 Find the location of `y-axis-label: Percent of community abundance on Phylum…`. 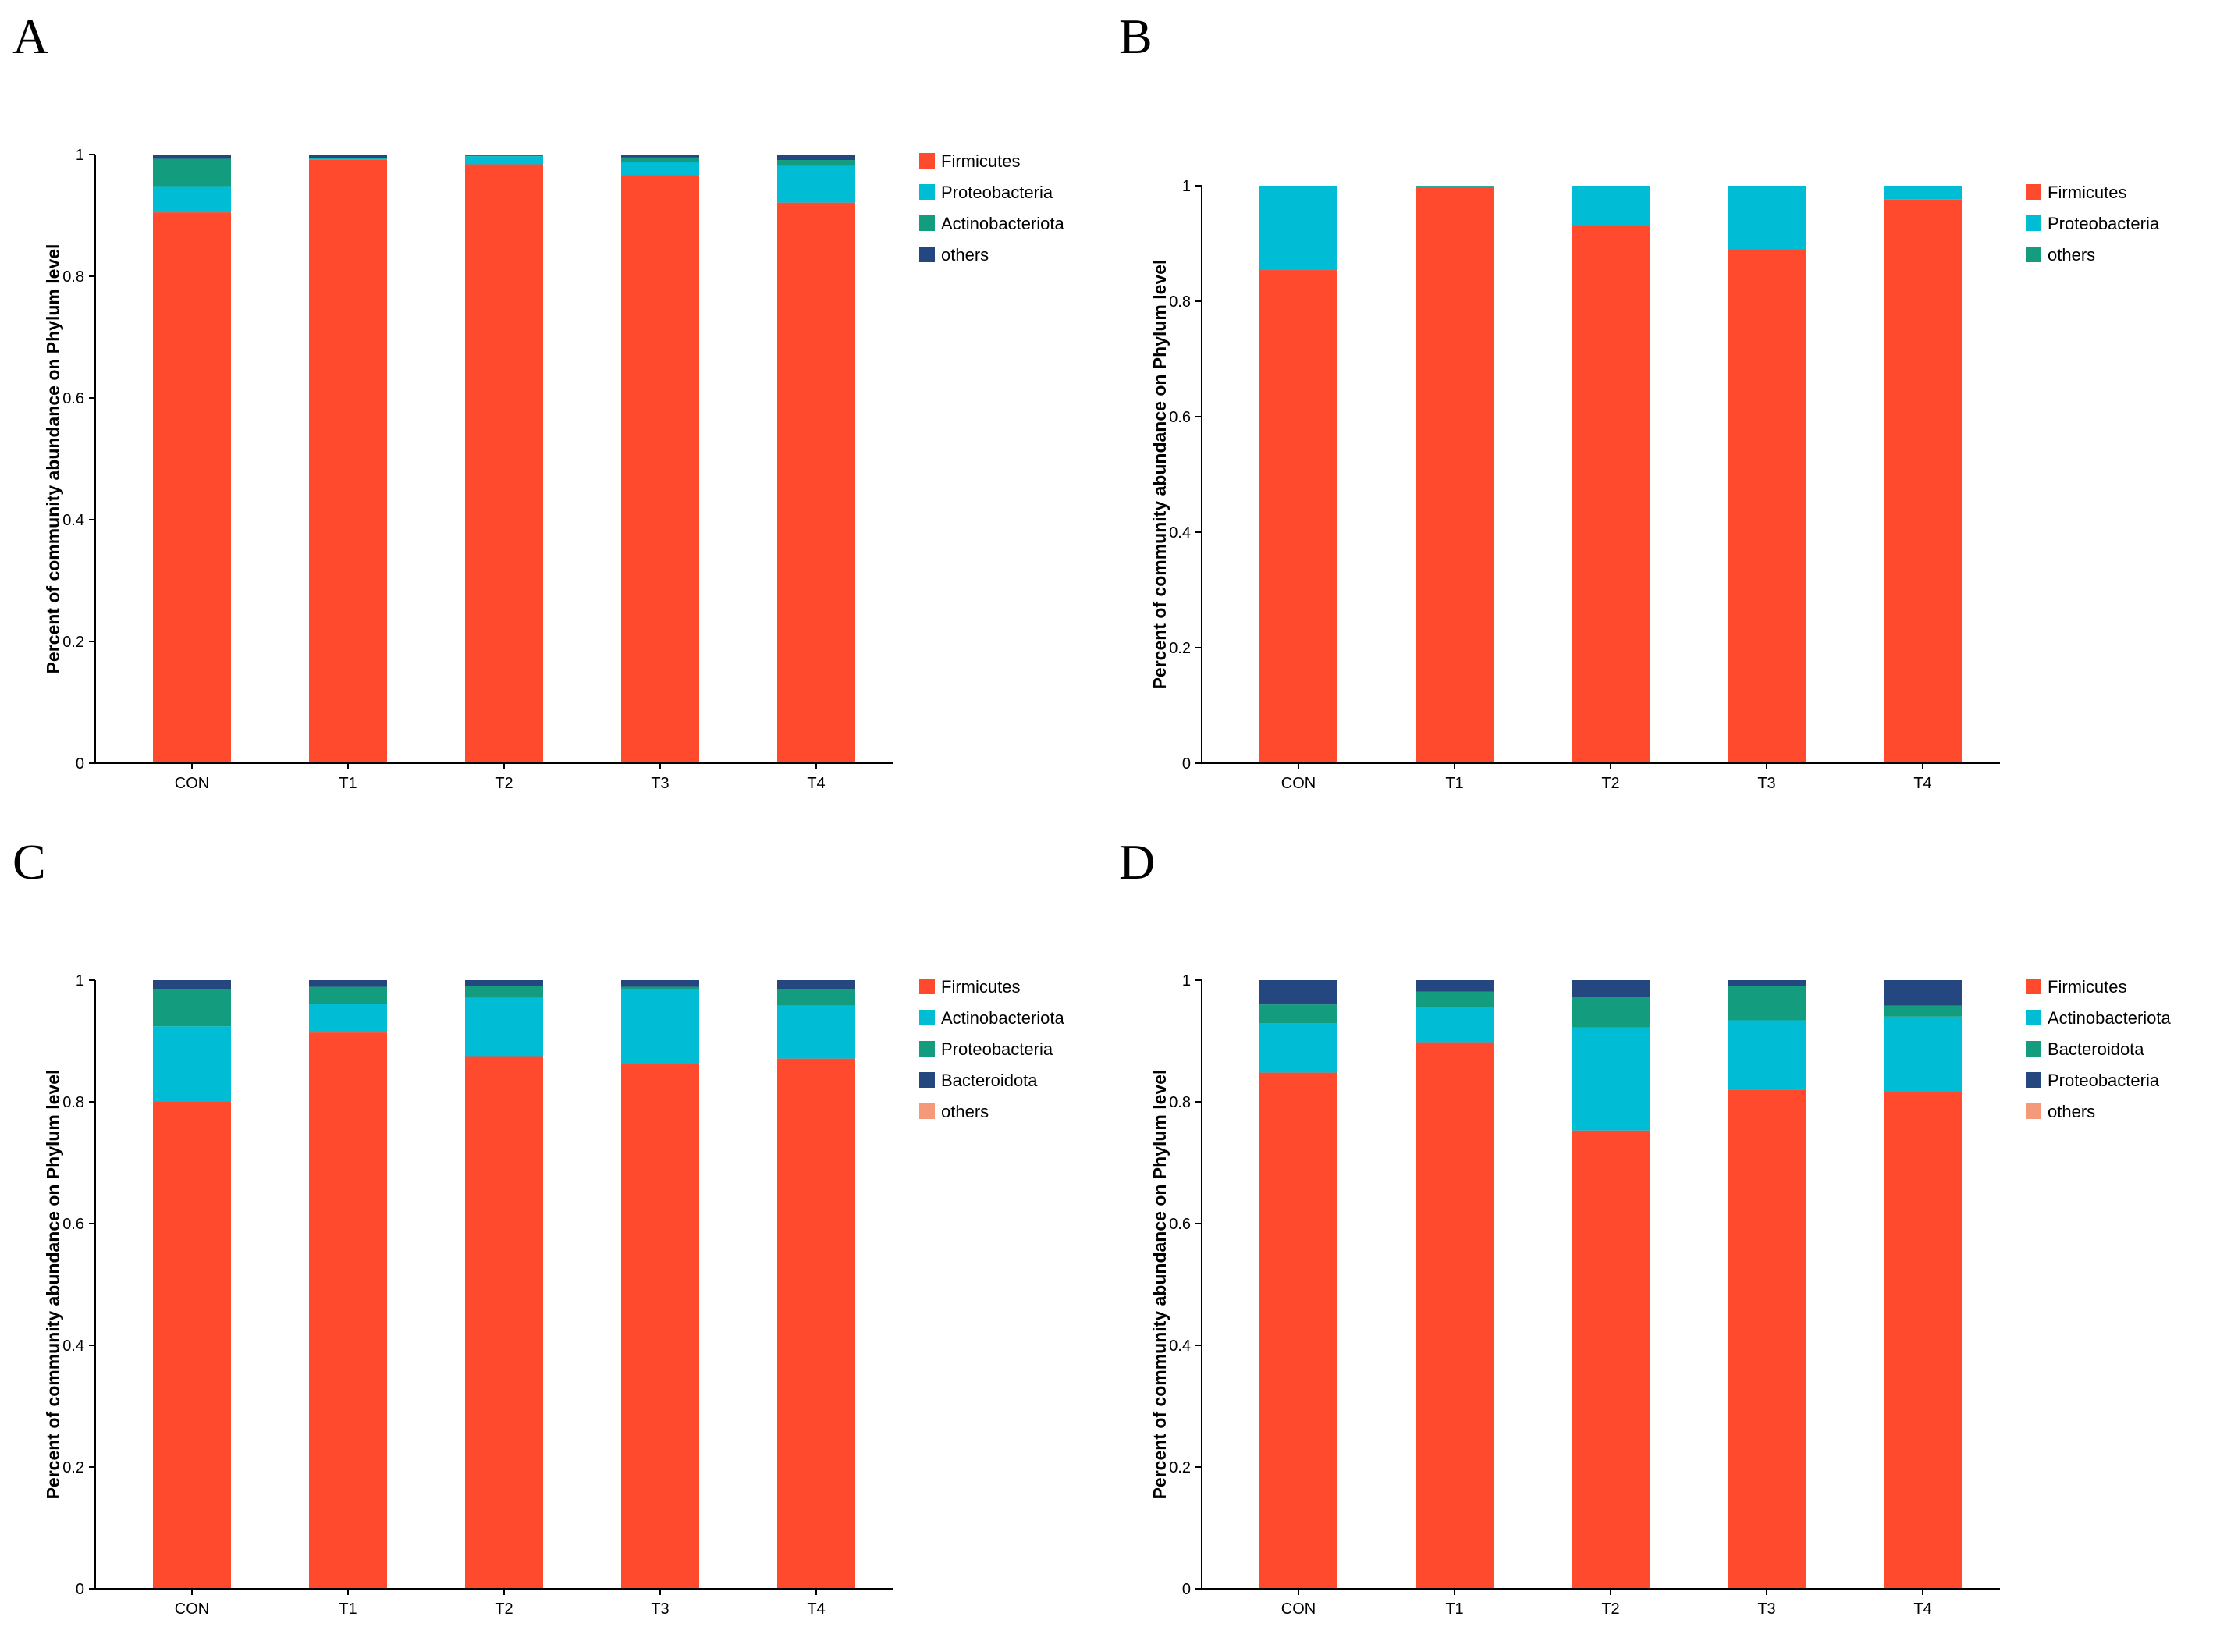

y-axis-label: Percent of community abundance on Phylum… is located at coordinates (53, 1285).